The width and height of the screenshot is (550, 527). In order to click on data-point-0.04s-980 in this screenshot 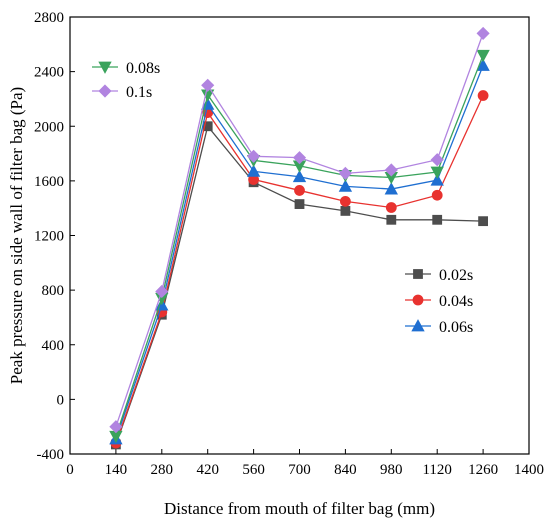, I will do `click(391, 207)`.